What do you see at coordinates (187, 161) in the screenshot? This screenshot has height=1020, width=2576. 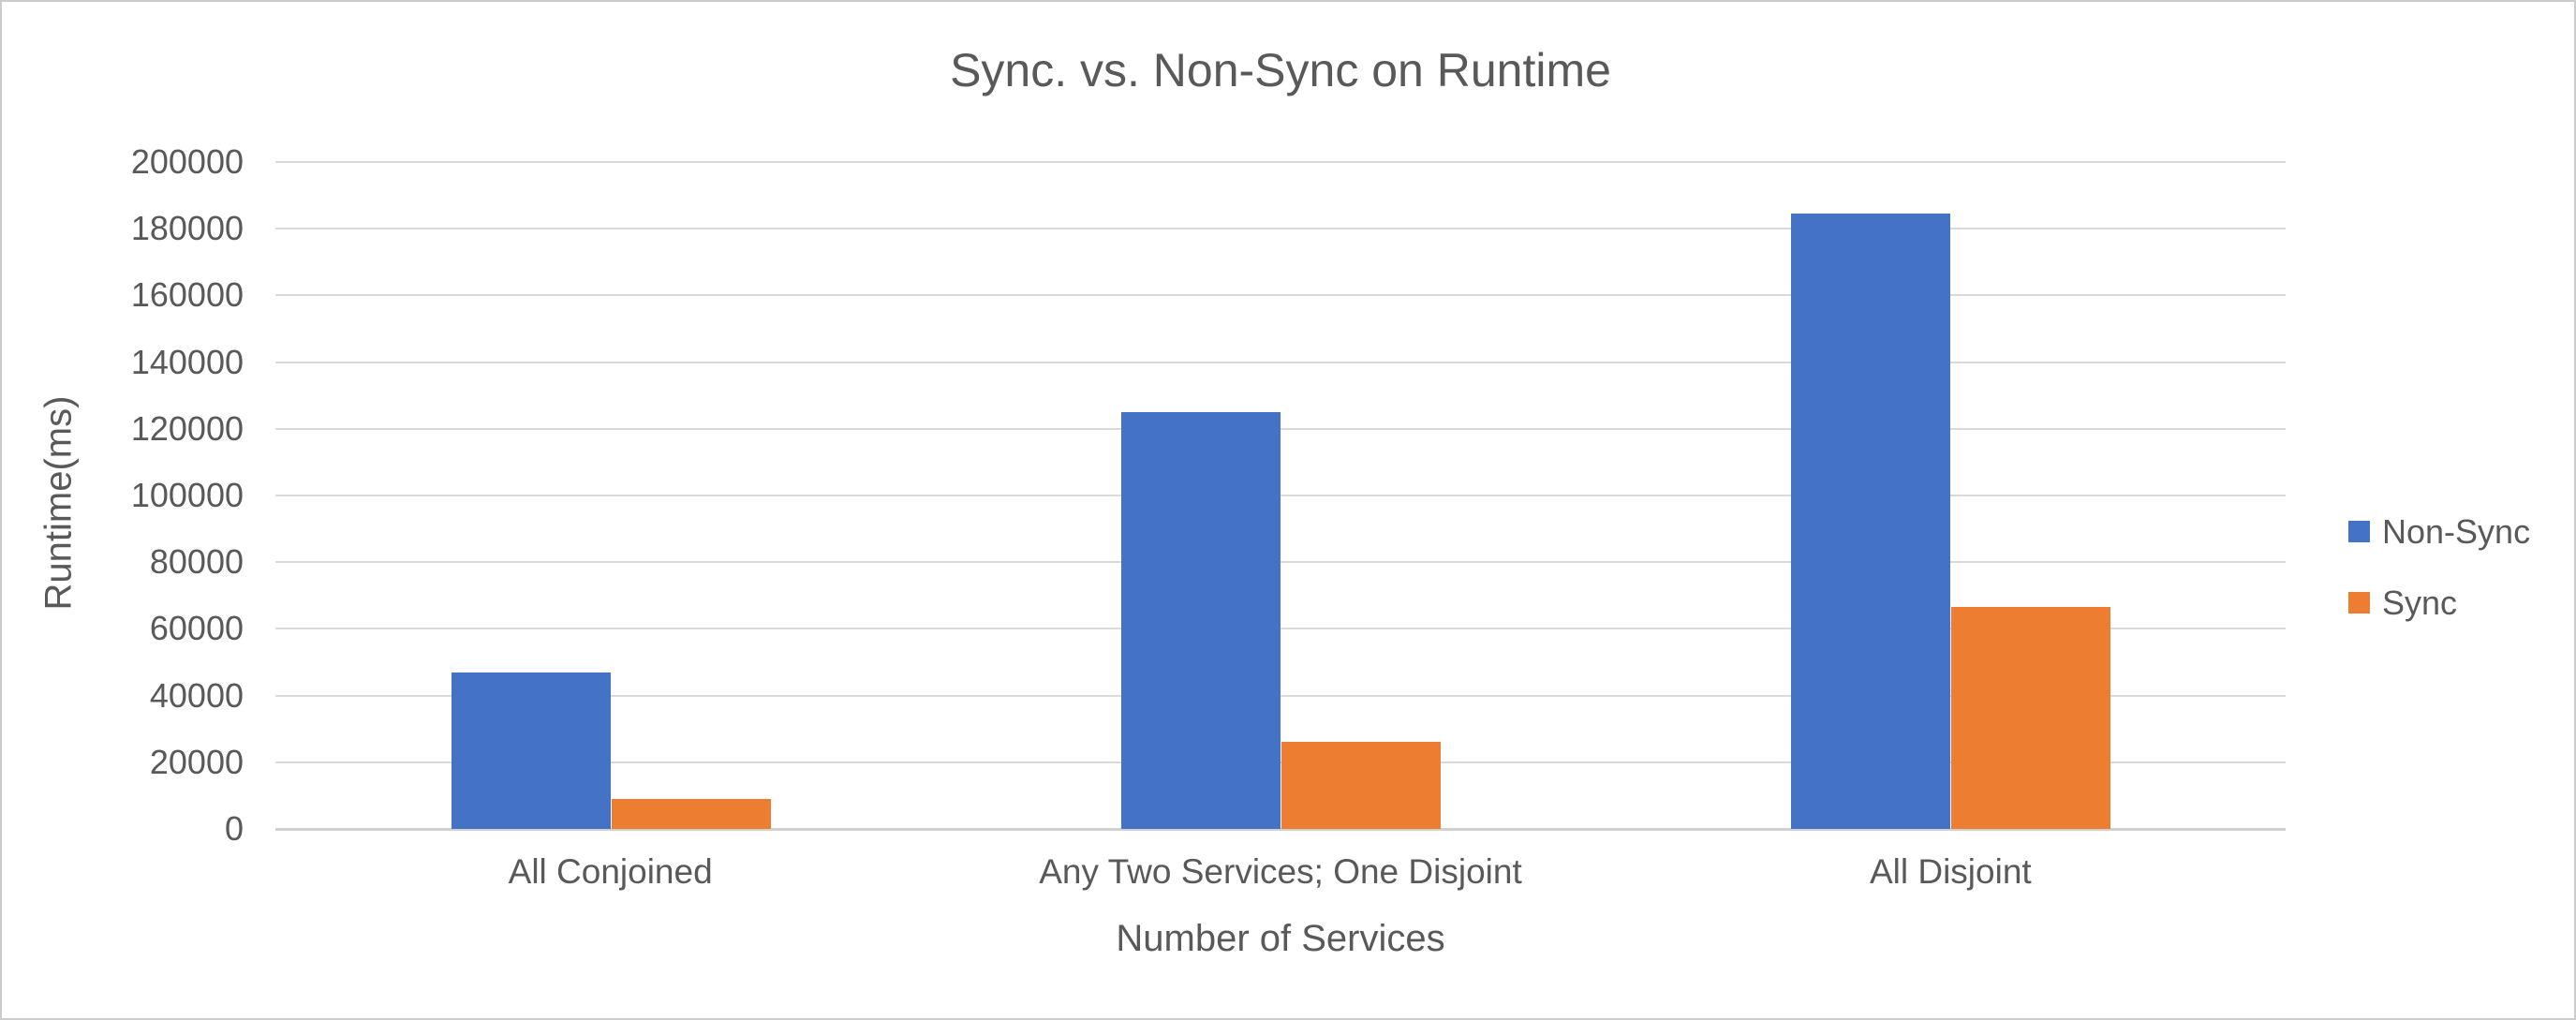 I see `y-tick-label: 200000` at bounding box center [187, 161].